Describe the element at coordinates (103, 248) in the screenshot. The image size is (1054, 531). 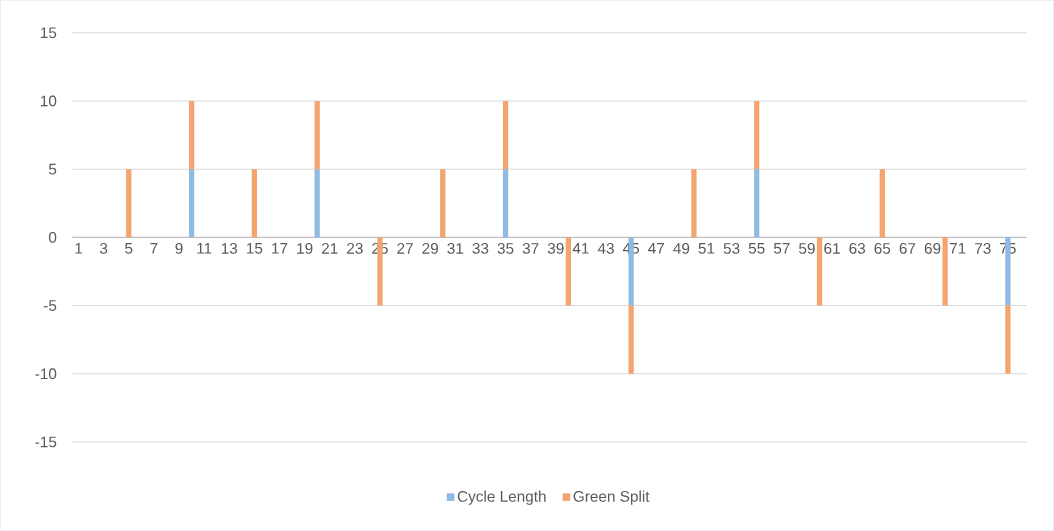
I see `x-tick-label: 3` at that location.